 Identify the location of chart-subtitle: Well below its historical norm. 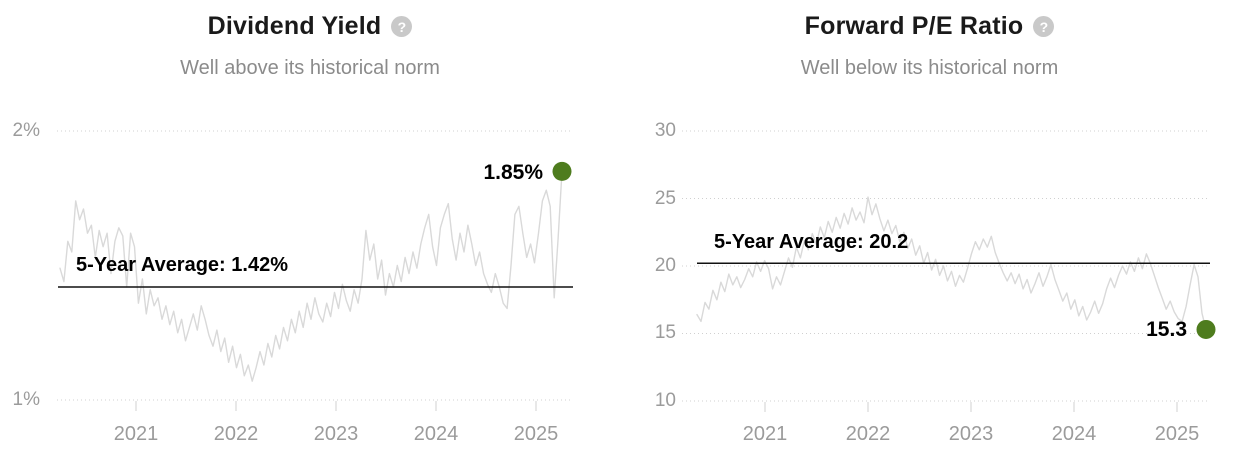
(929, 68).